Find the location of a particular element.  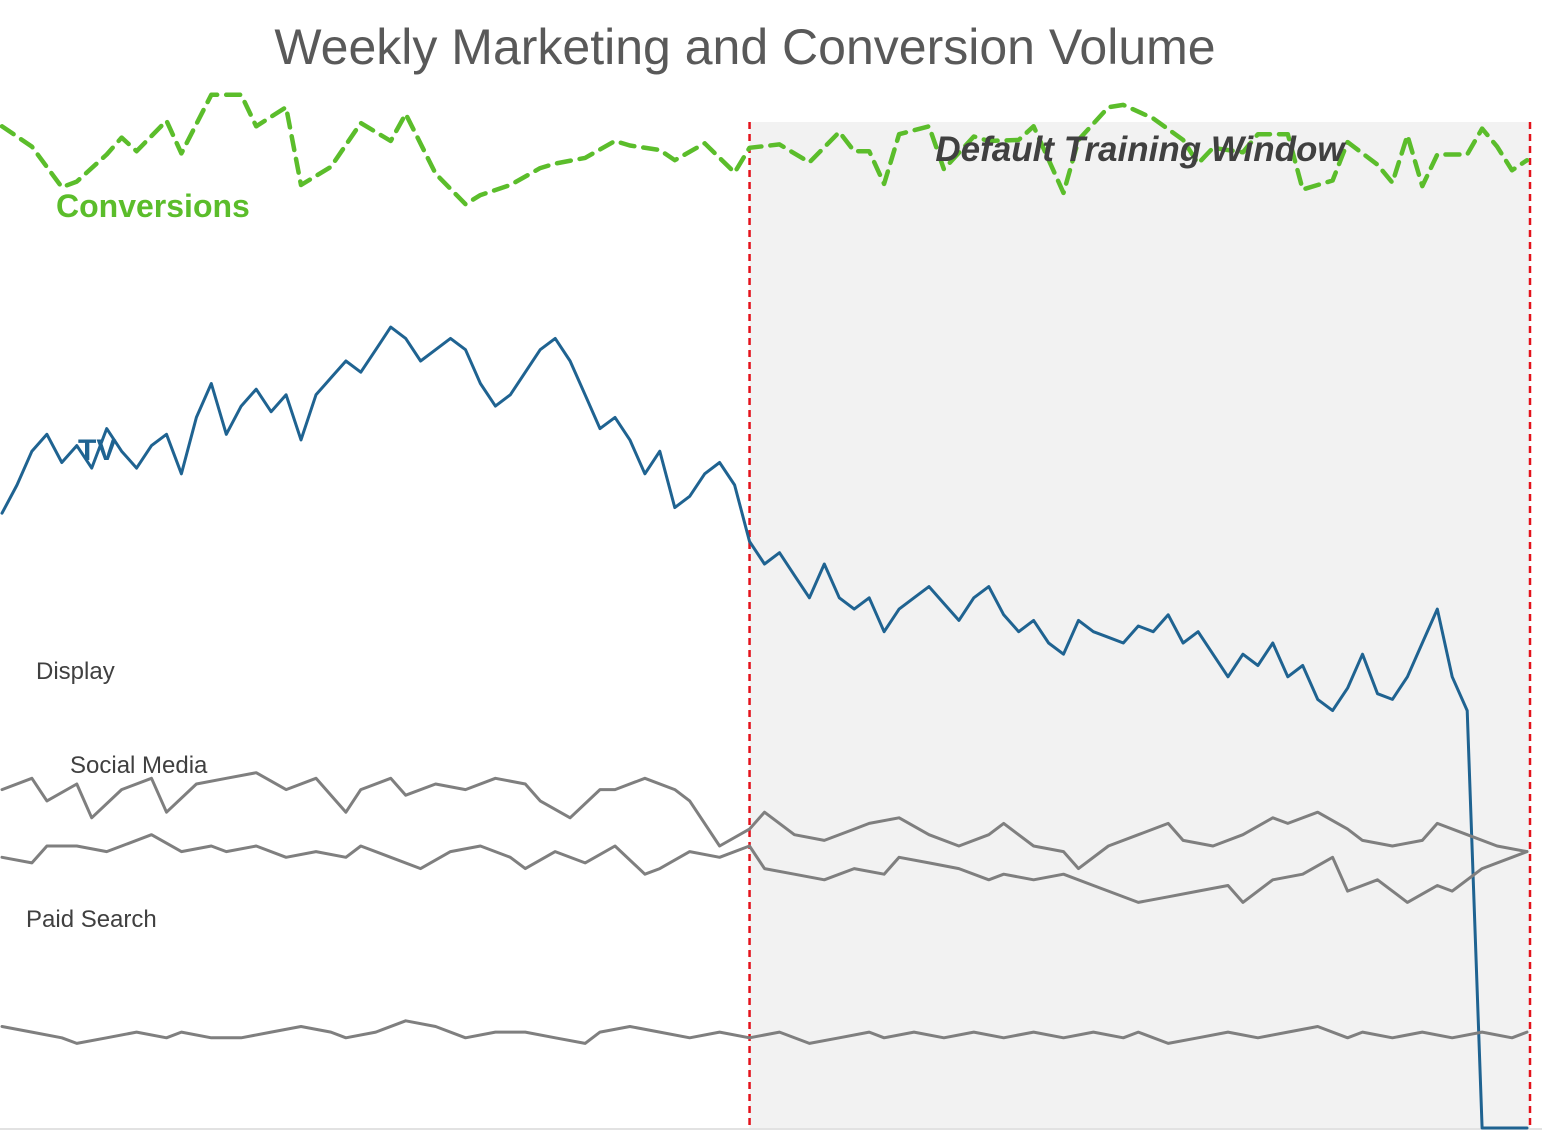

series-label-social-media: Social Media is located at coordinates (139, 765).